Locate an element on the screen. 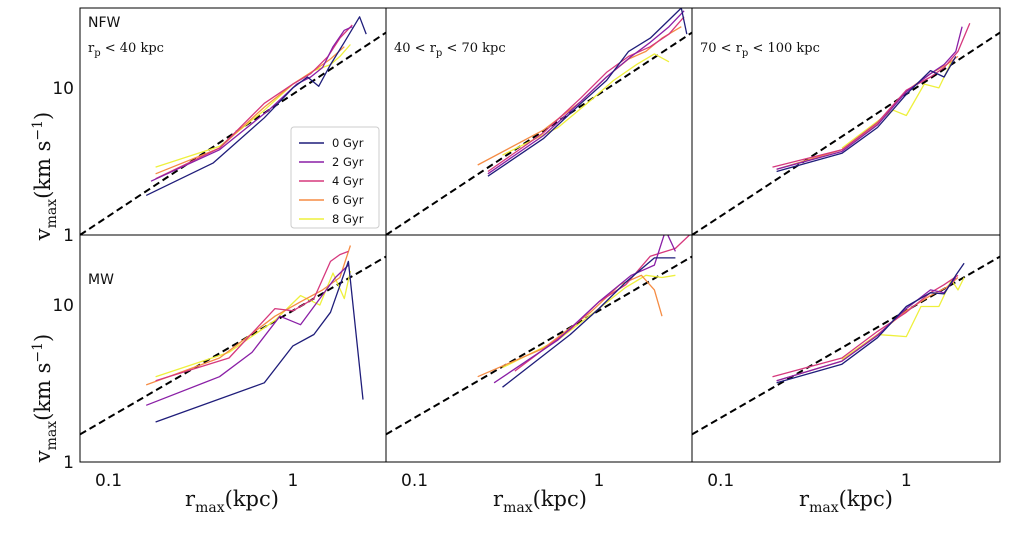 The width and height of the screenshot is (1024, 542). panel-1-series-4-gyr is located at coordinates (254, 102).